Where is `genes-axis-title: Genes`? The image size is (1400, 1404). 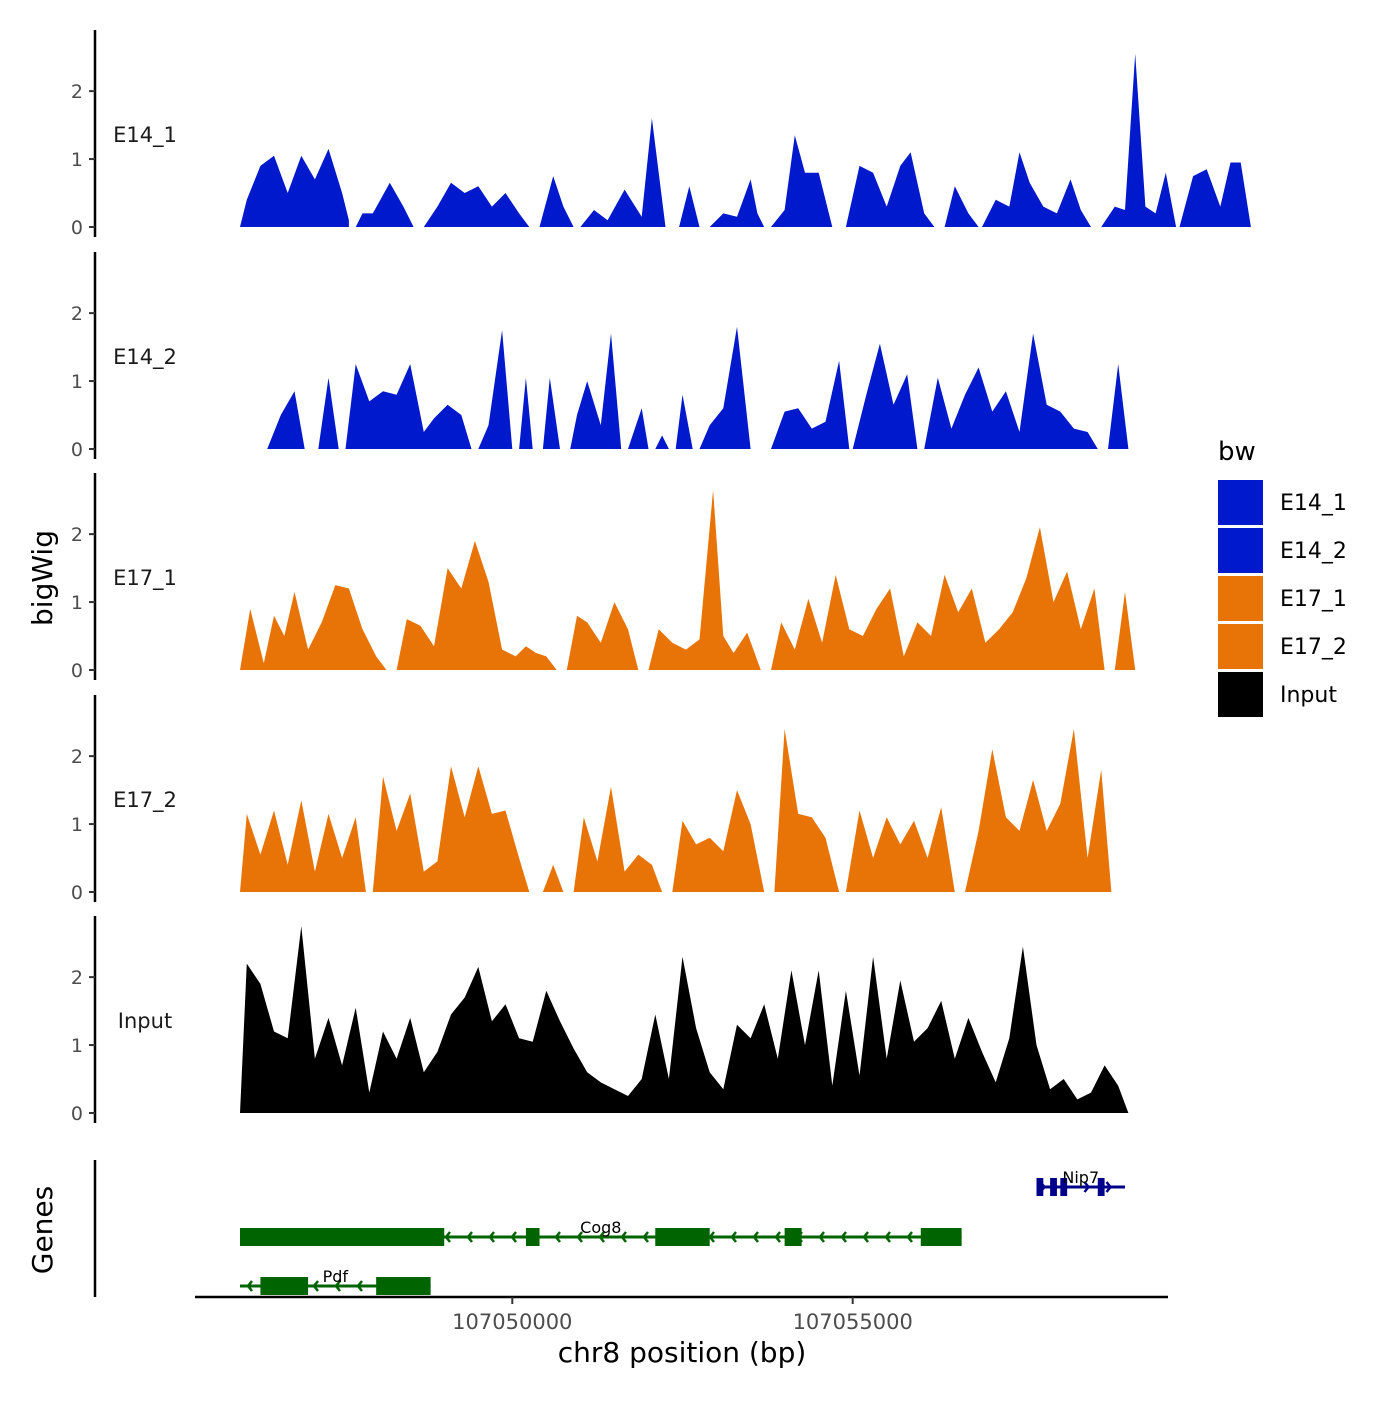 genes-axis-title: Genes is located at coordinates (42, 1230).